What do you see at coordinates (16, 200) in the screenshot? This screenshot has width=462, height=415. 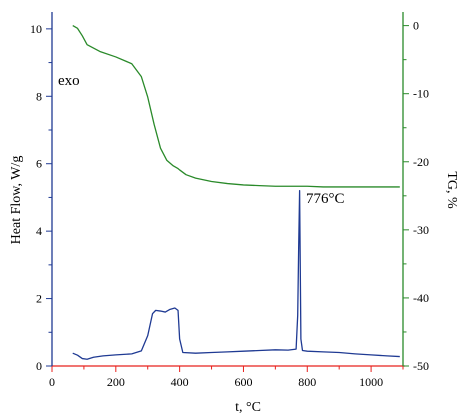 I see `left-y-axis-label: Heat Flow, W/g` at bounding box center [16, 200].